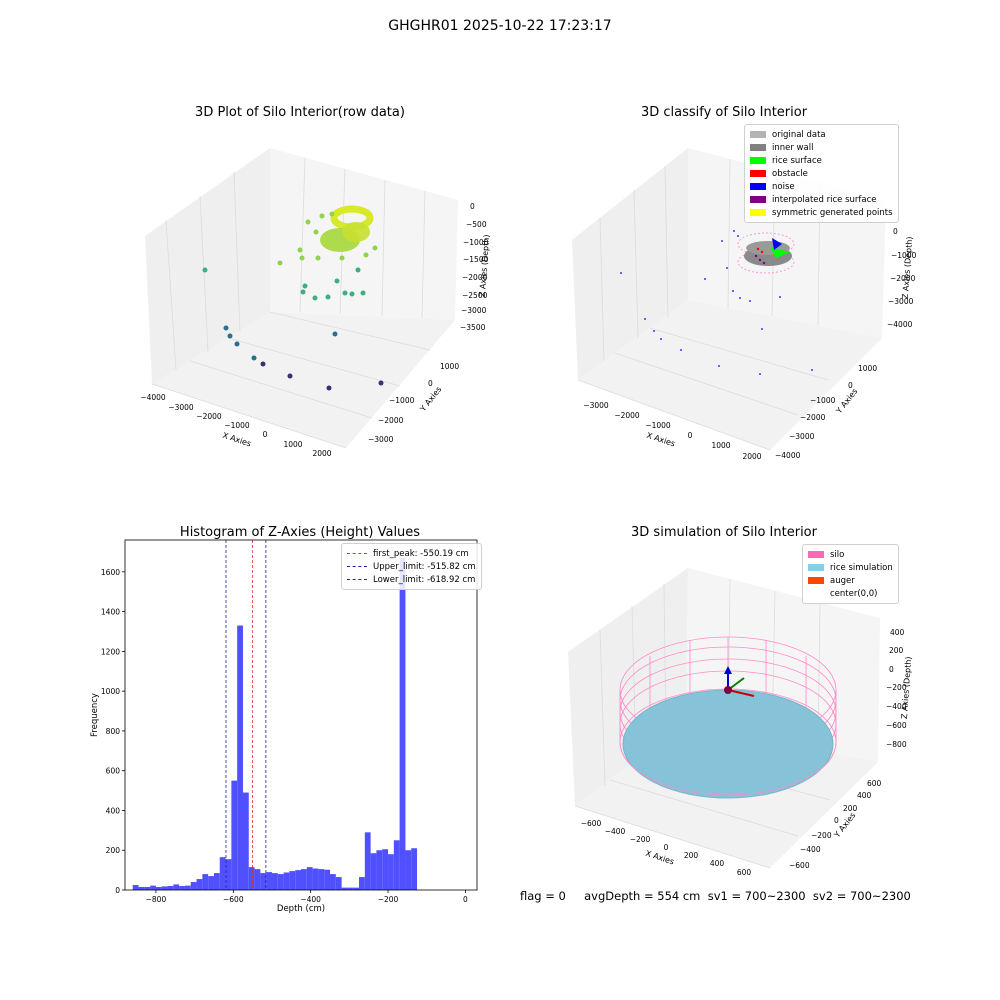 The height and width of the screenshot is (1000, 1000). What do you see at coordinates (301, 909) in the screenshot?
I see `histogram-xlabel: Depth (cm)` at bounding box center [301, 909].